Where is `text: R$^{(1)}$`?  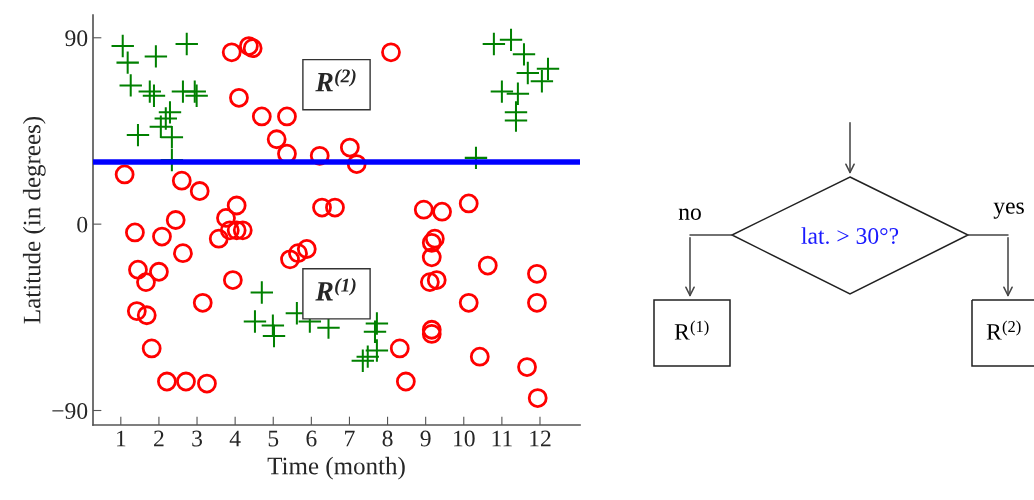
text: R$^{(1)}$ is located at coordinates (691, 330).